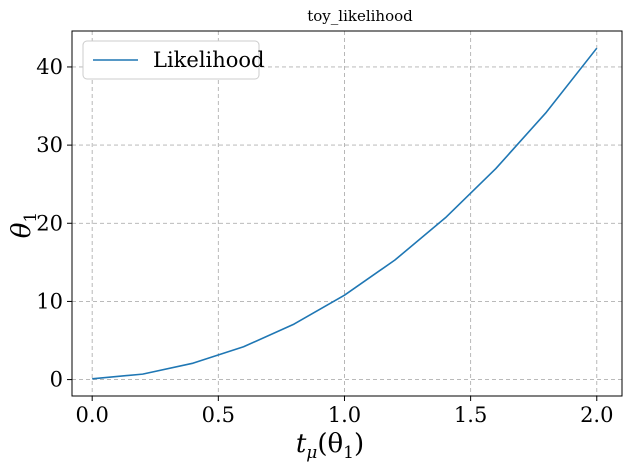 Image resolution: width=630 pixels, height=470 pixels. What do you see at coordinates (330, 446) in the screenshot?
I see `x-axis-label: tμ(θ1)` at bounding box center [330, 446].